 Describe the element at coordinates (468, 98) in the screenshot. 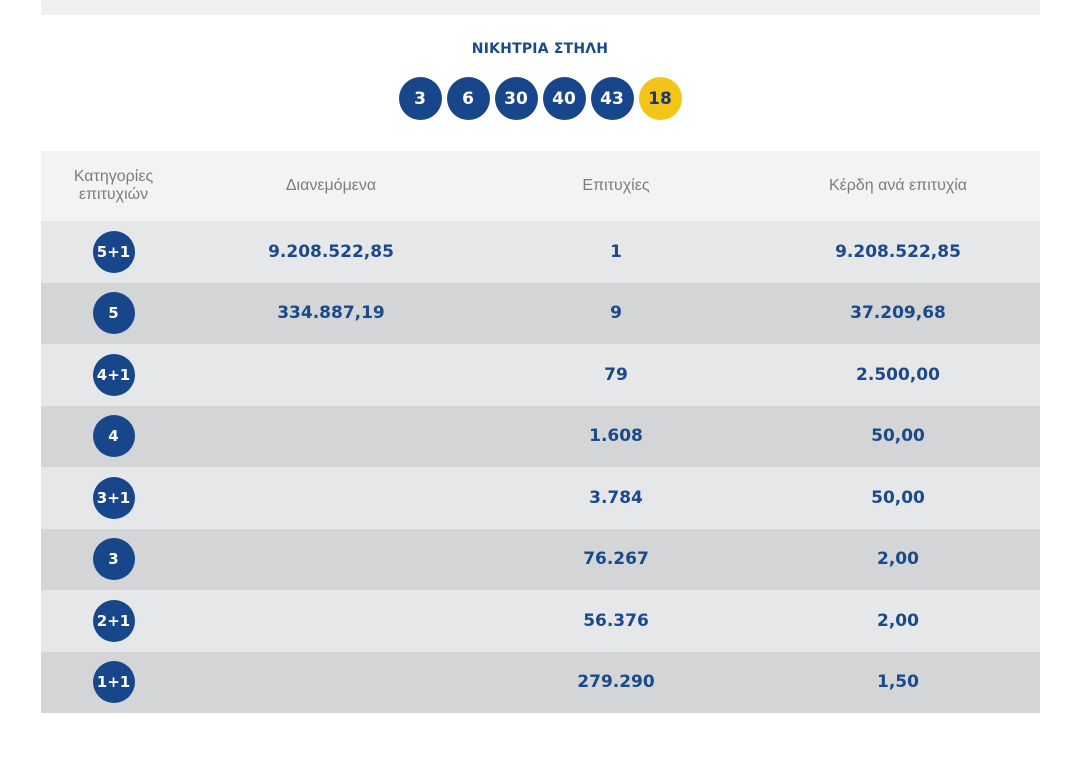

I see `number-ball: 6` at that location.